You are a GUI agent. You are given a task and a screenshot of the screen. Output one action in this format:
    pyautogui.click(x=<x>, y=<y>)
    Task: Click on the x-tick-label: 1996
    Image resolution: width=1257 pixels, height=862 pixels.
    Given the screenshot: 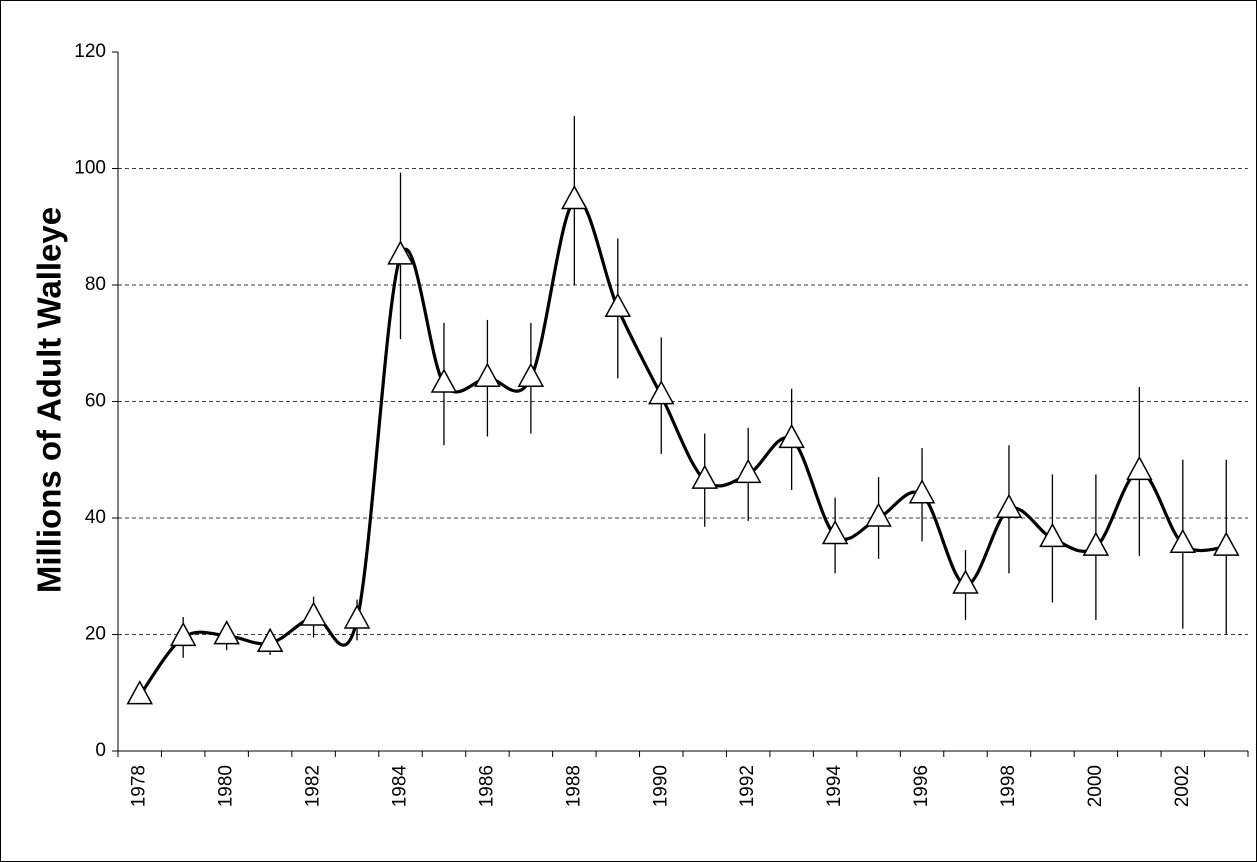 What is the action you would take?
    pyautogui.click(x=921, y=786)
    